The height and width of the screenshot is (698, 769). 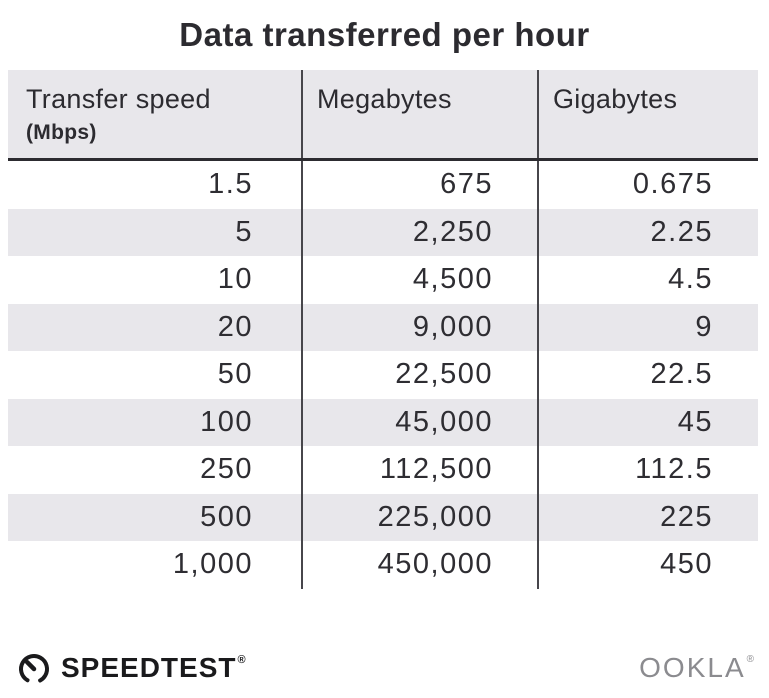 I want to click on table-cell: 500, so click(x=155, y=517).